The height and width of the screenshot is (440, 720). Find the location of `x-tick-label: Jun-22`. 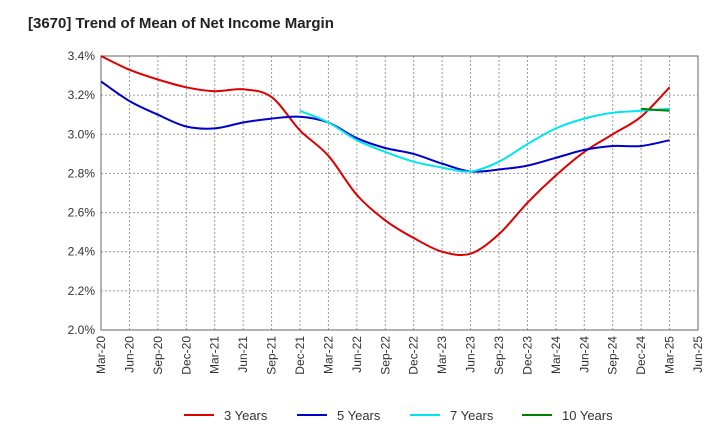

x-tick-label: Jun-22 is located at coordinates (357, 354).